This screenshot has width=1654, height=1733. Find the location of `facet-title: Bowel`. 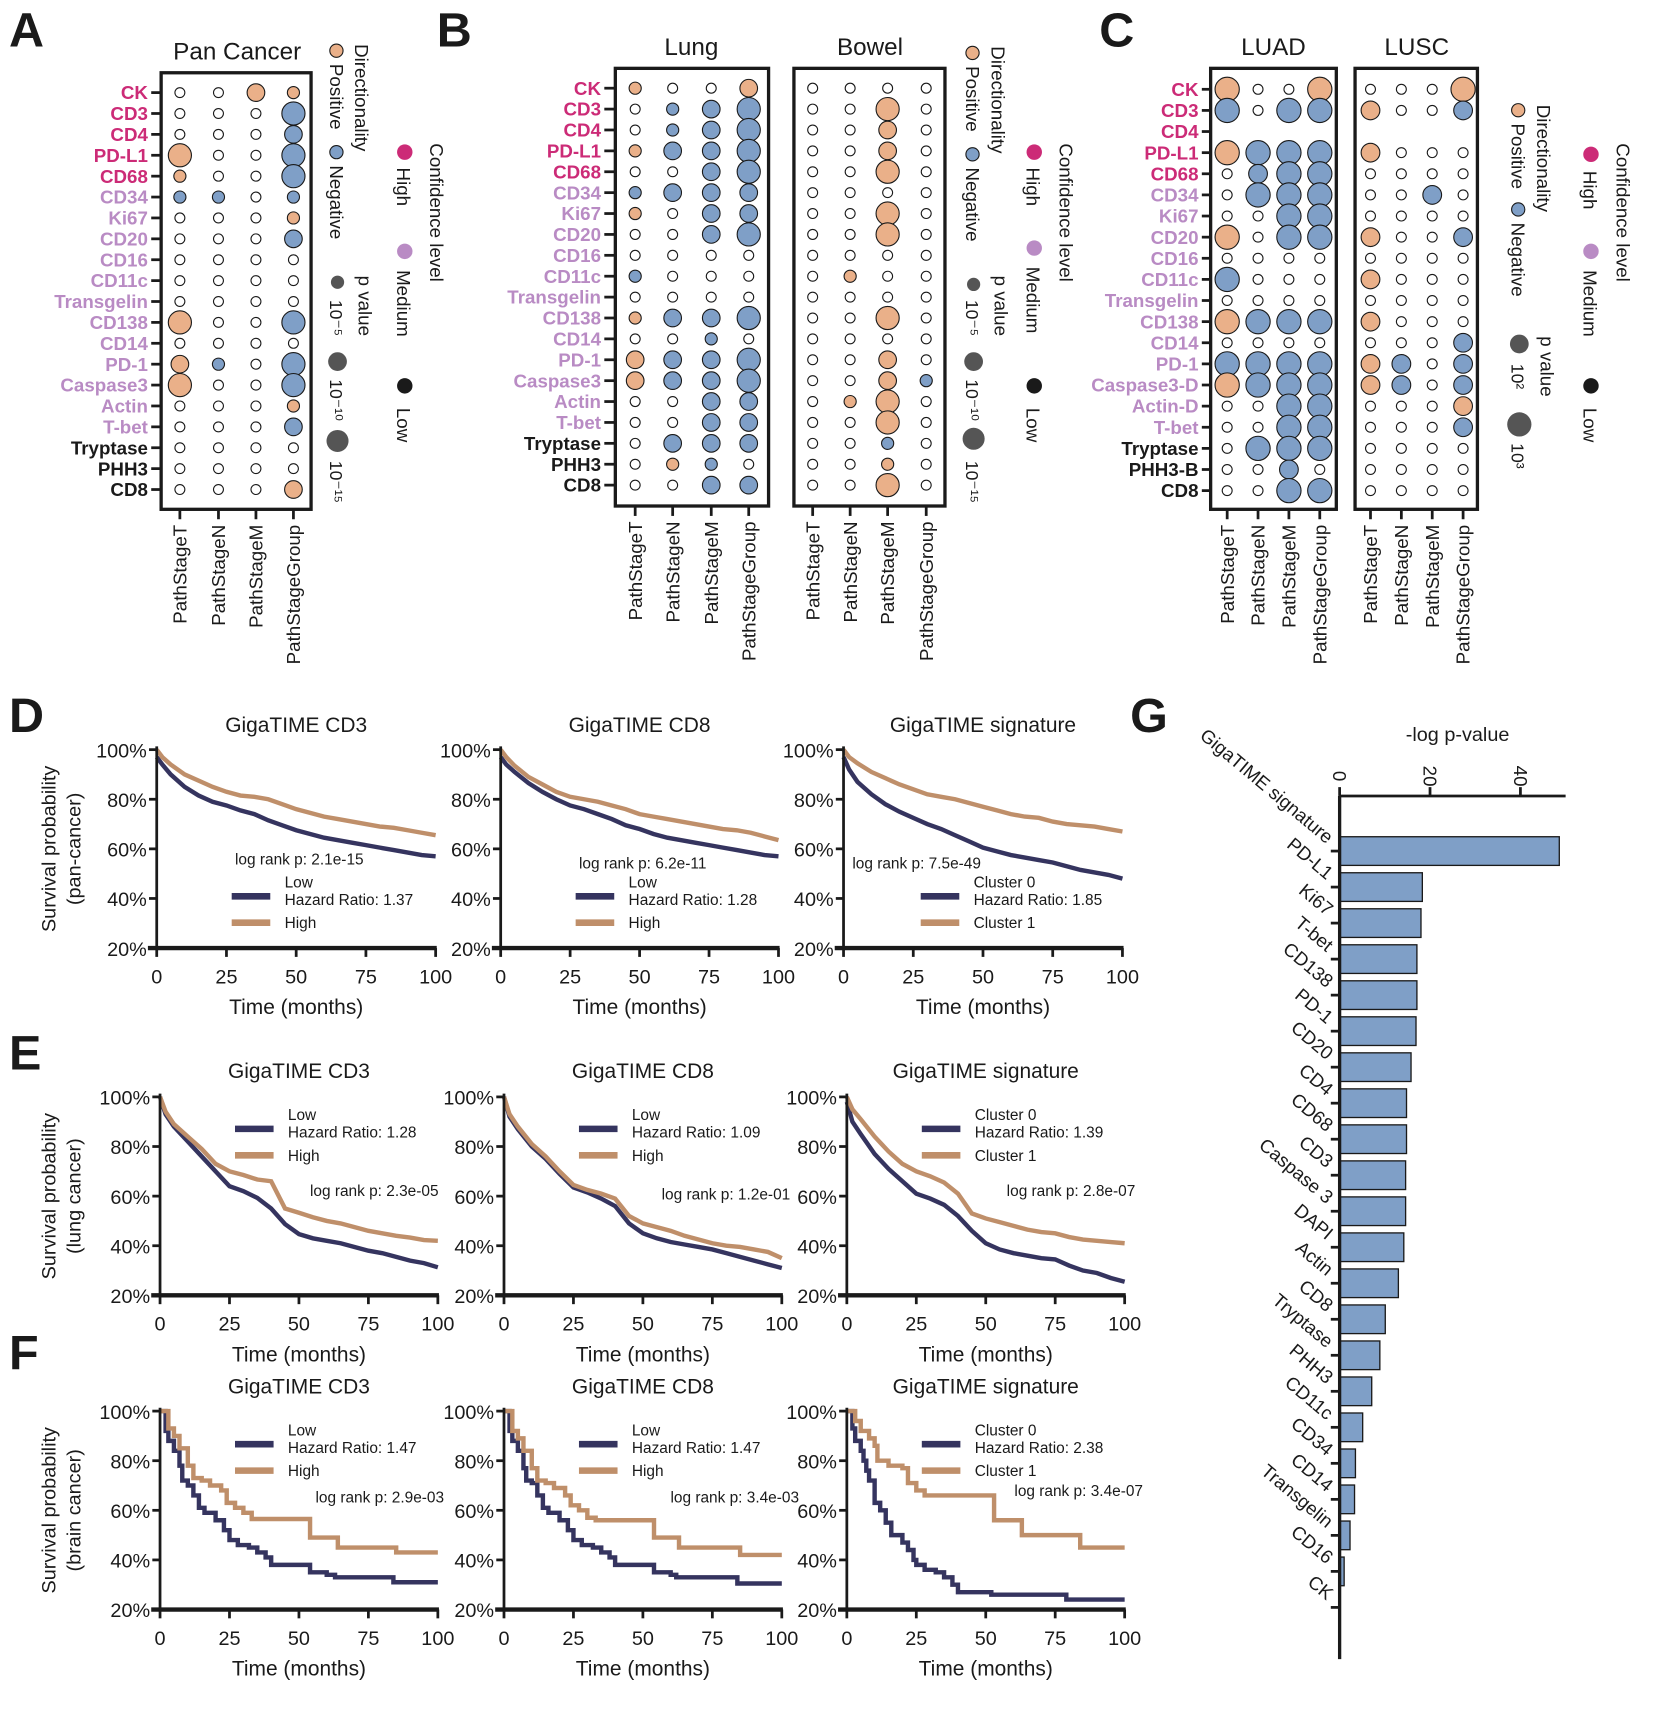

facet-title: Bowel is located at coordinates (870, 47).